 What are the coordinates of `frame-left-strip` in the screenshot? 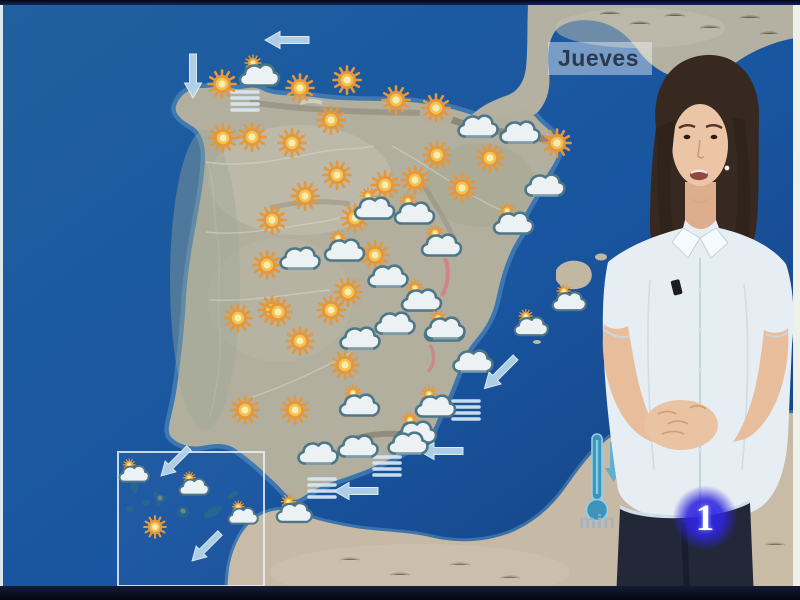 It's located at (1, 295).